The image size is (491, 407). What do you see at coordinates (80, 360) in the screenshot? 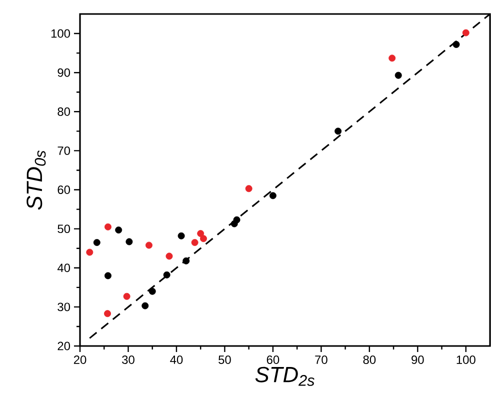
I see `x-tick-label: 20` at bounding box center [80, 360].